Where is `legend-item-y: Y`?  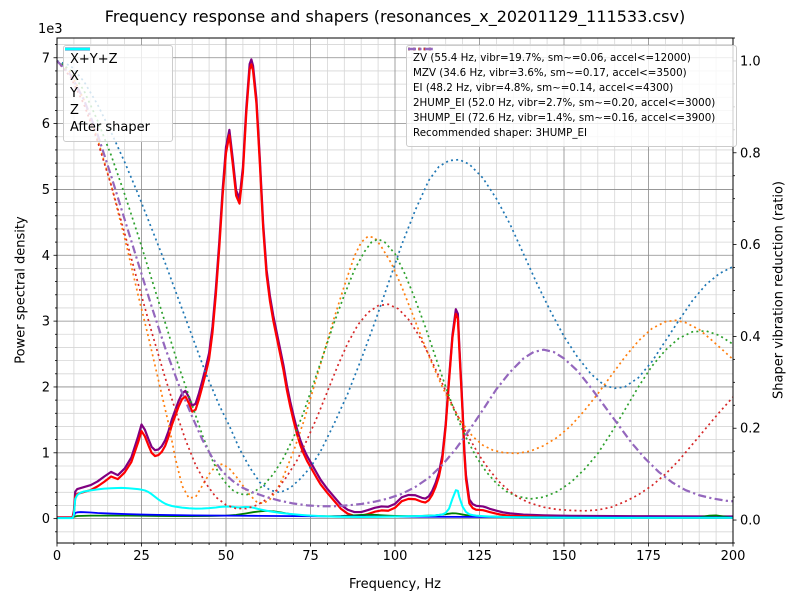 legend-item-y: Y is located at coordinates (115, 74).